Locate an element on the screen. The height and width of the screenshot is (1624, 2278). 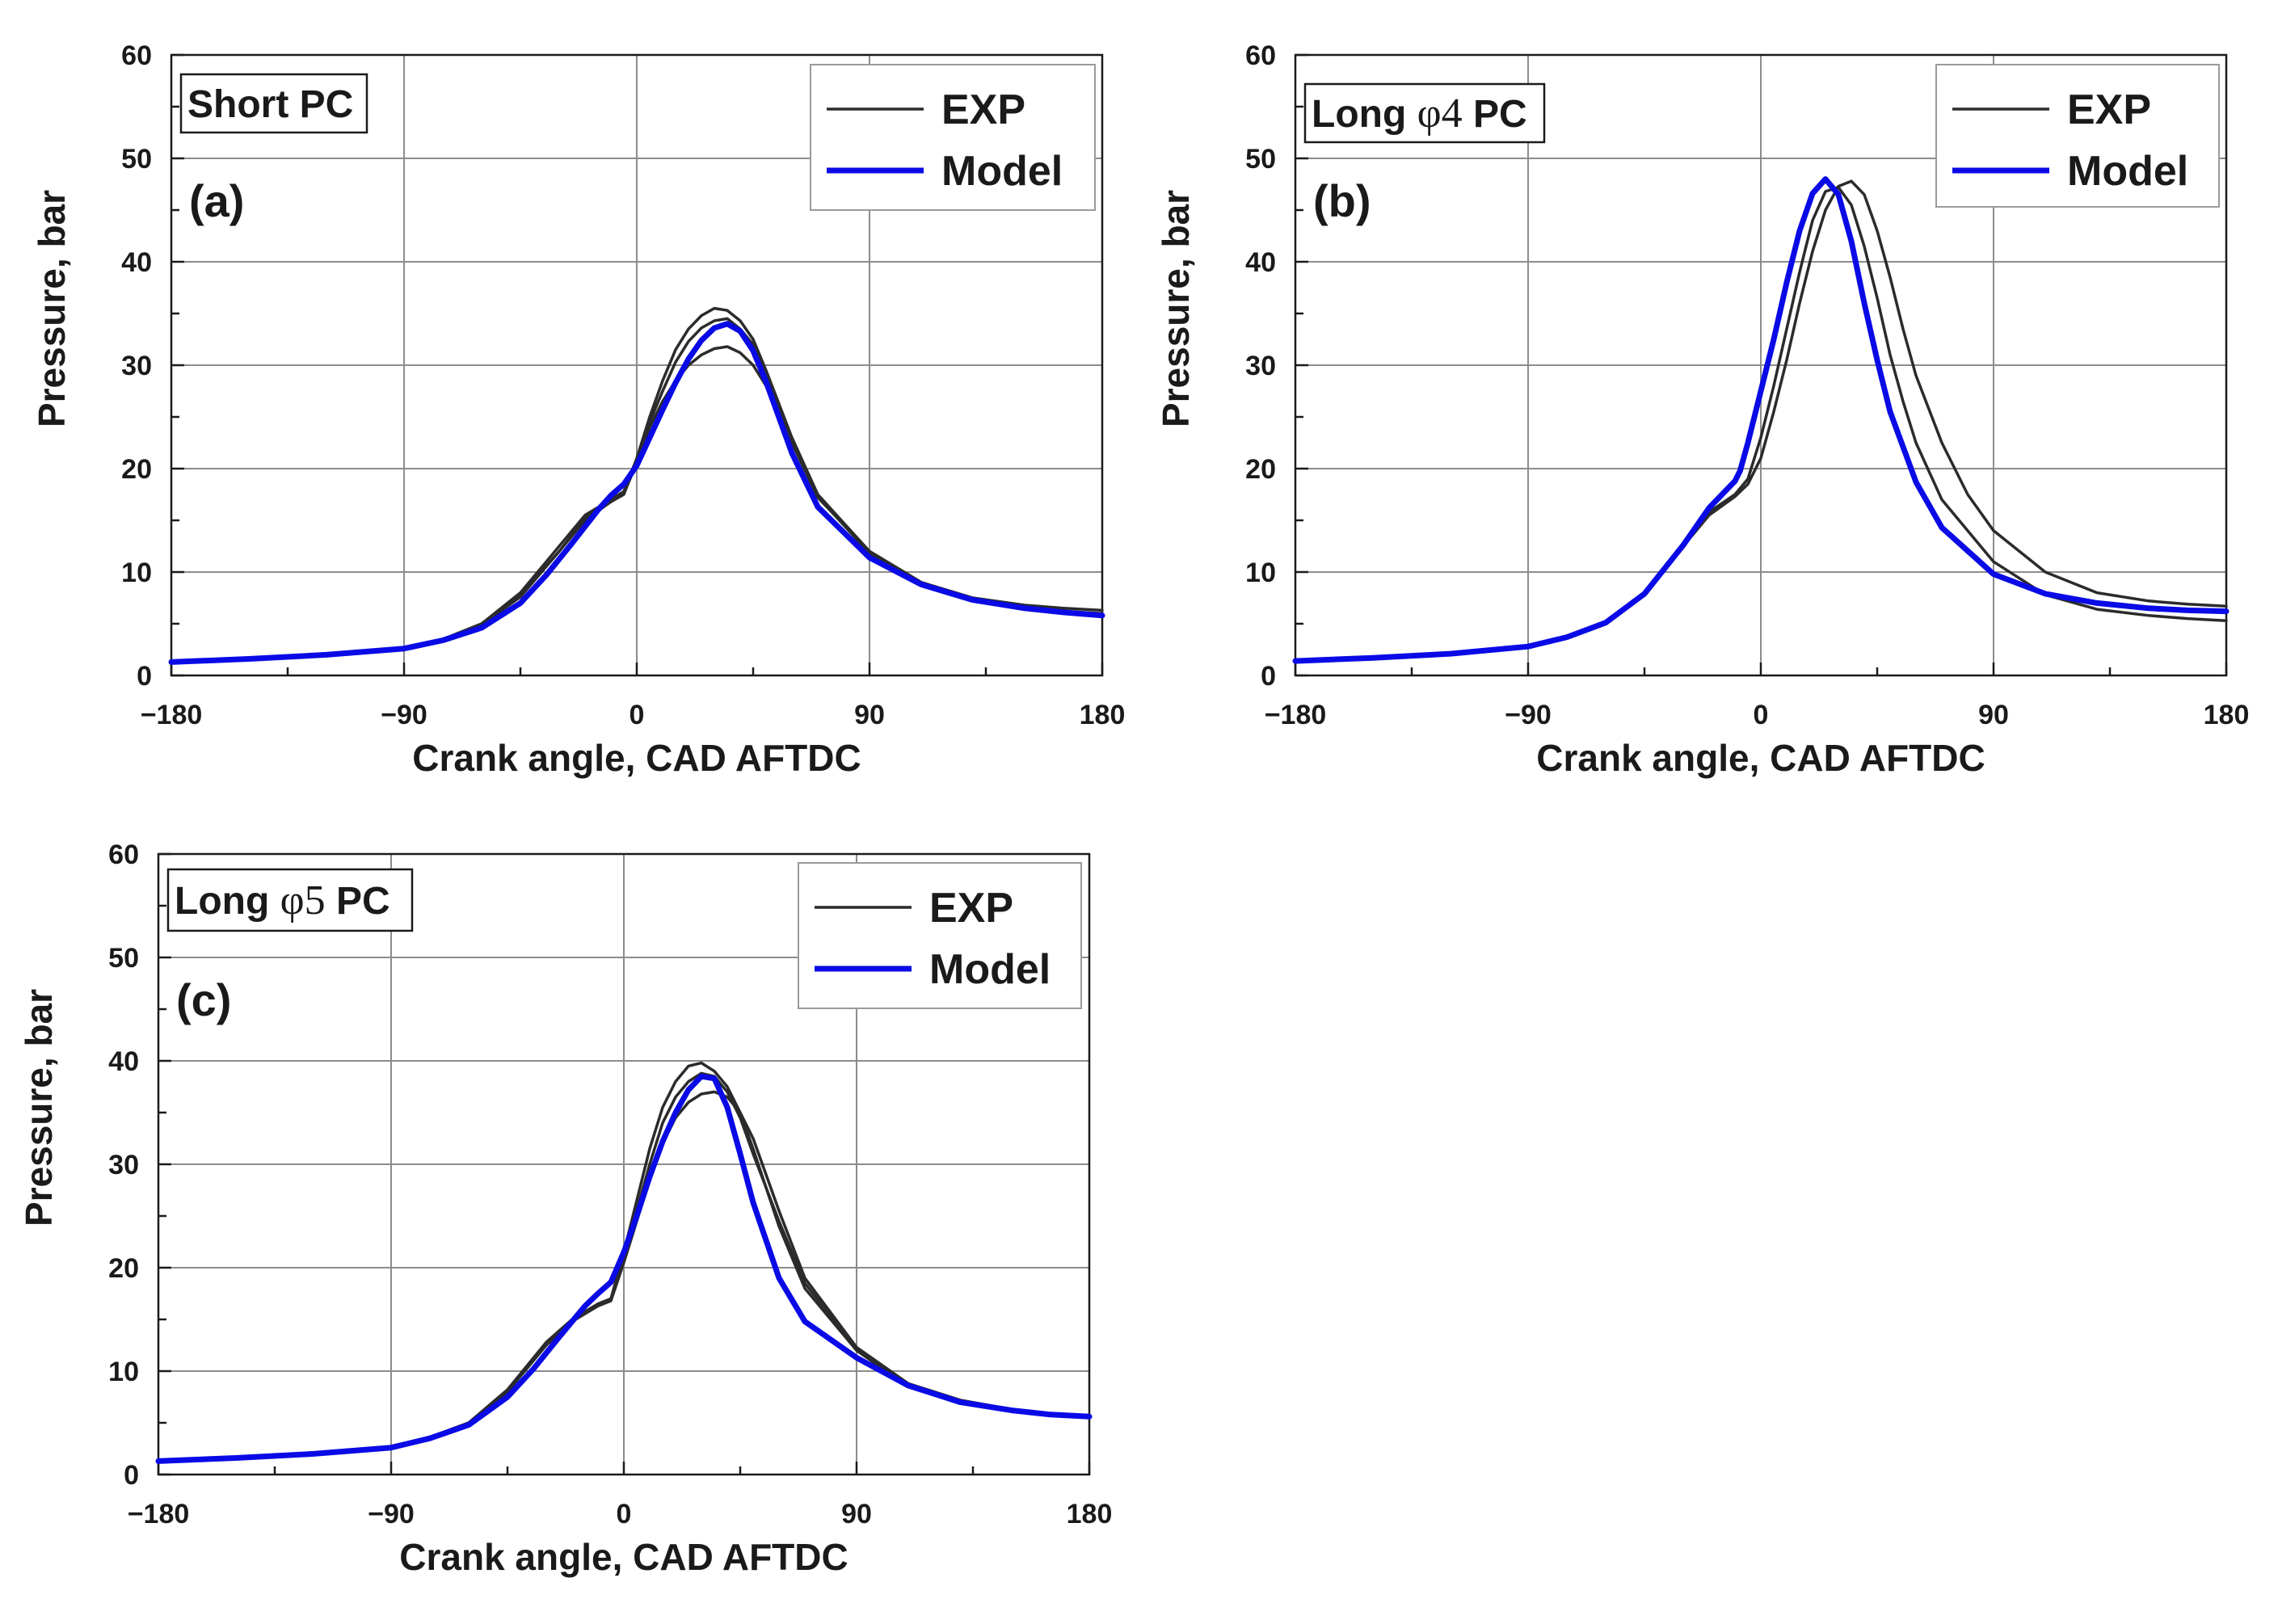
panel-title: Long φ5 PC is located at coordinates (282, 900).